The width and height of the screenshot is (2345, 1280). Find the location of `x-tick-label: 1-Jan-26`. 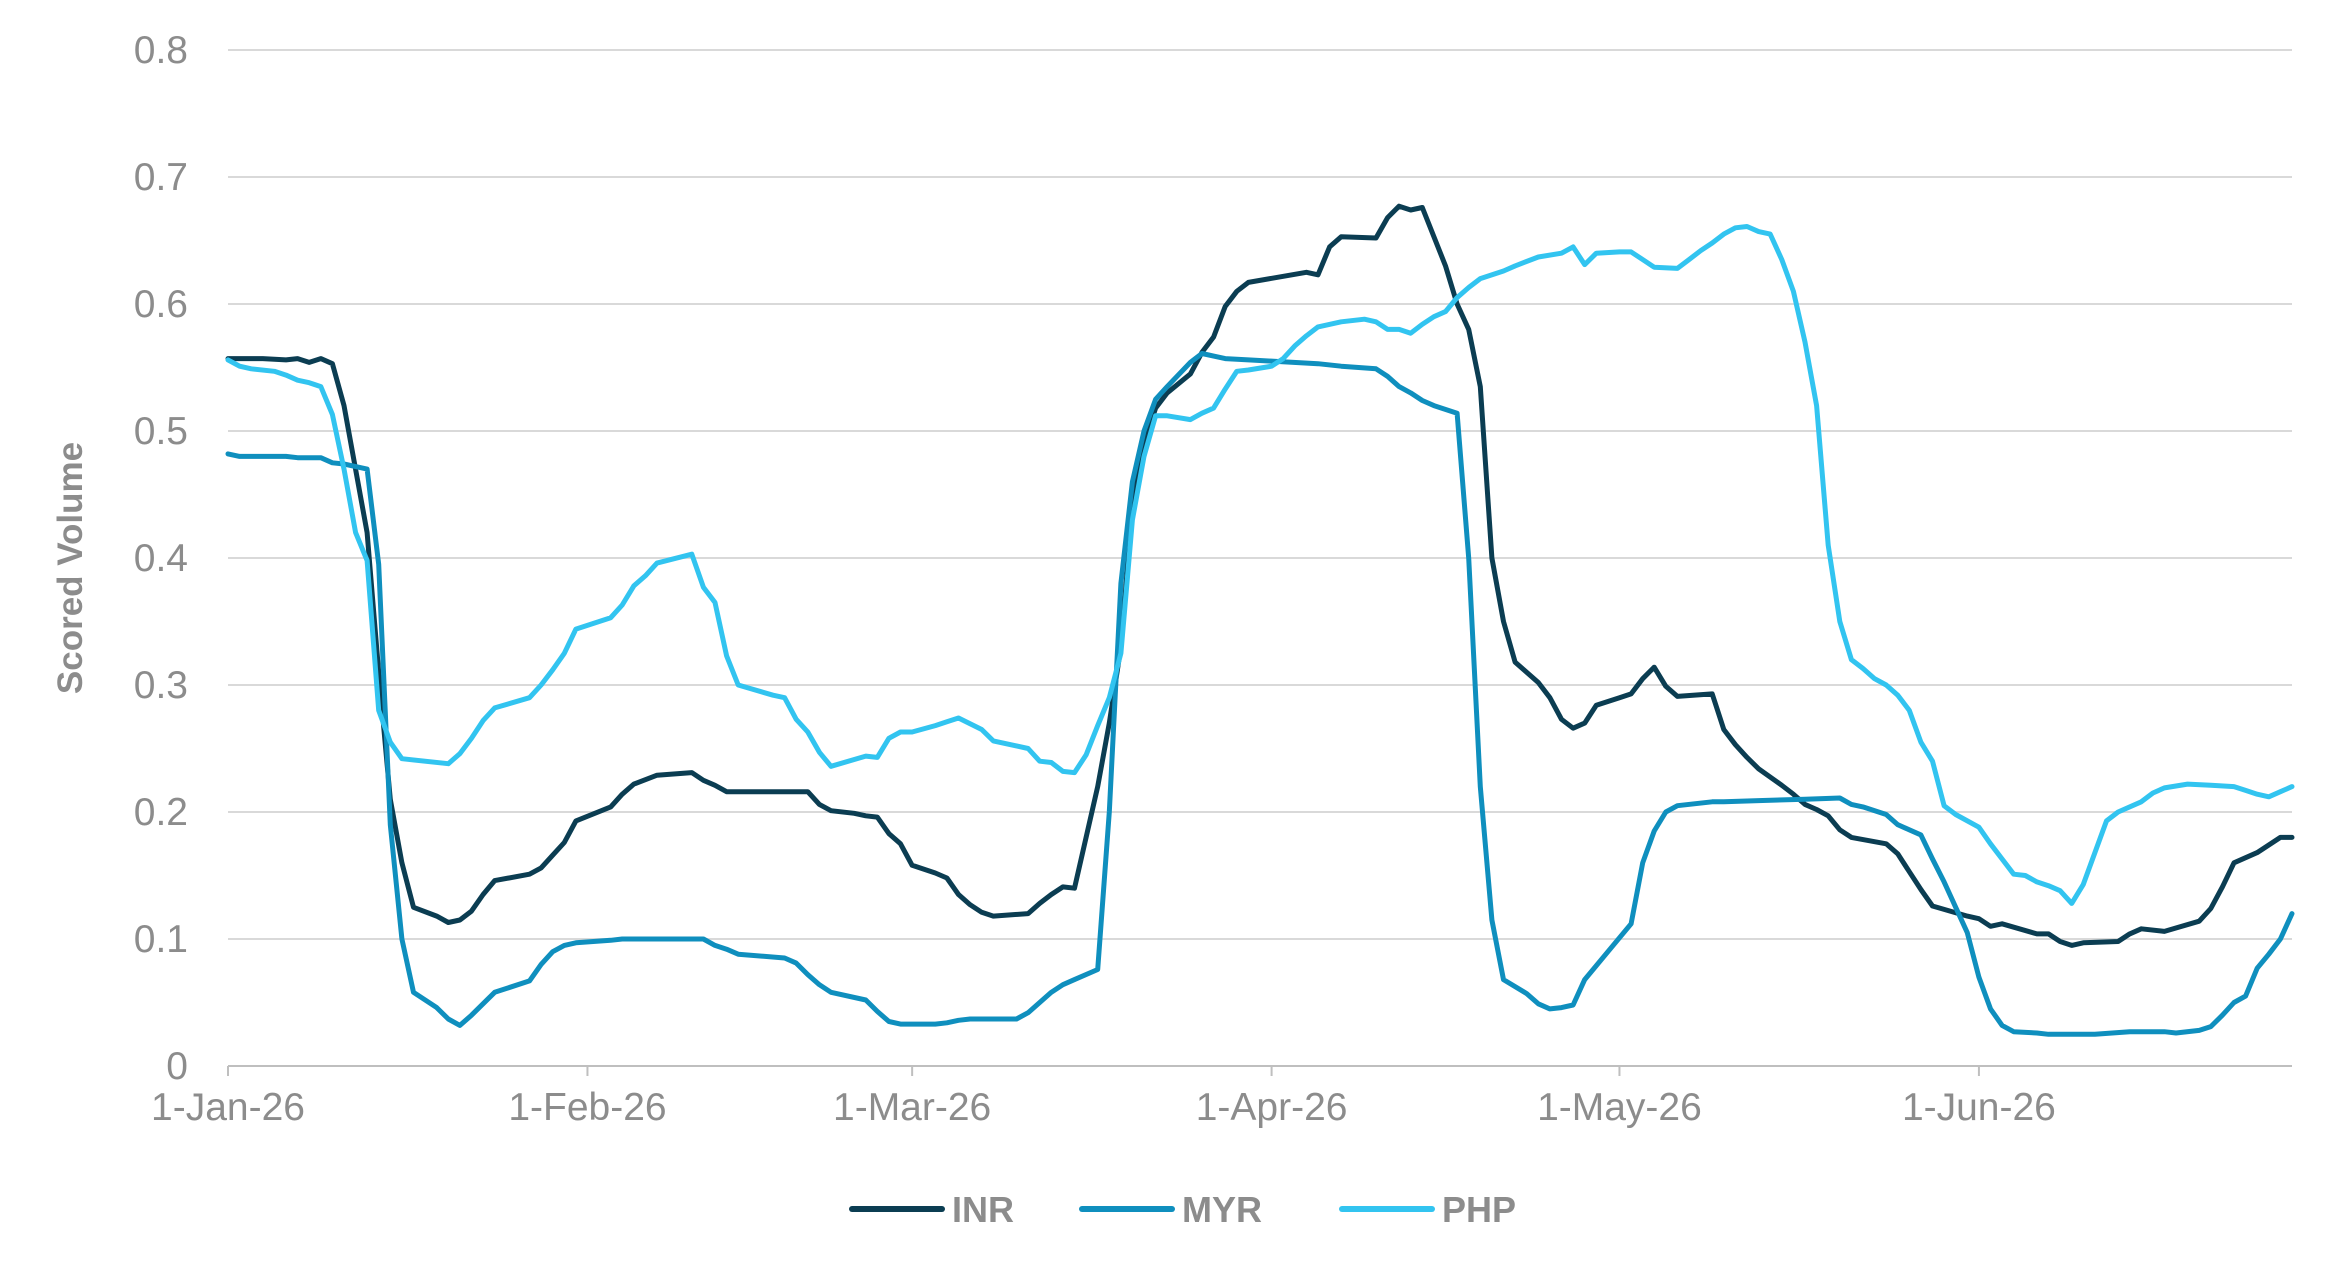

x-tick-label: 1-Jan-26 is located at coordinates (228, 1107).